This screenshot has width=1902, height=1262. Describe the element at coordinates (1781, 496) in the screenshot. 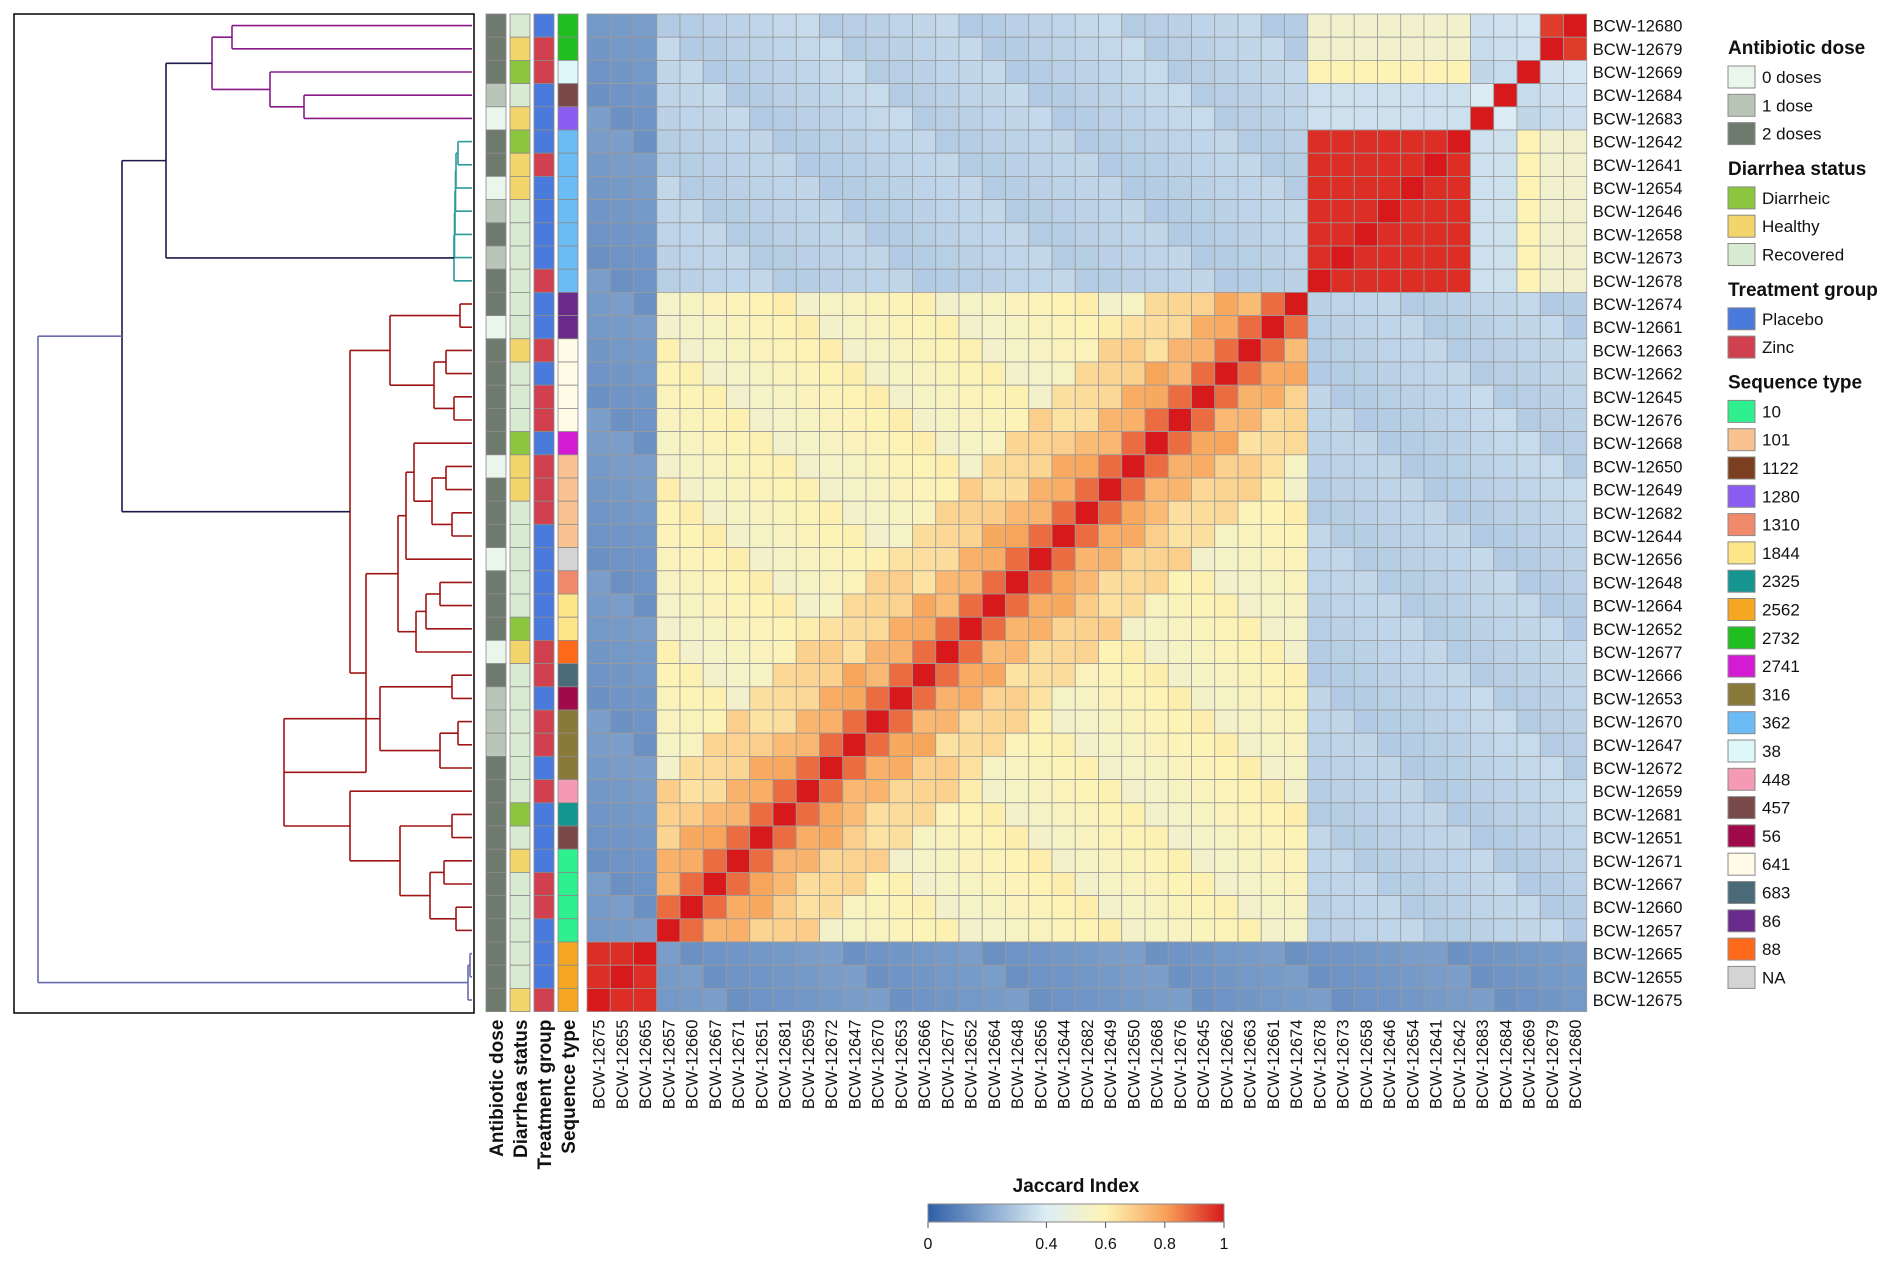

I see `legend-label: 1280` at that location.